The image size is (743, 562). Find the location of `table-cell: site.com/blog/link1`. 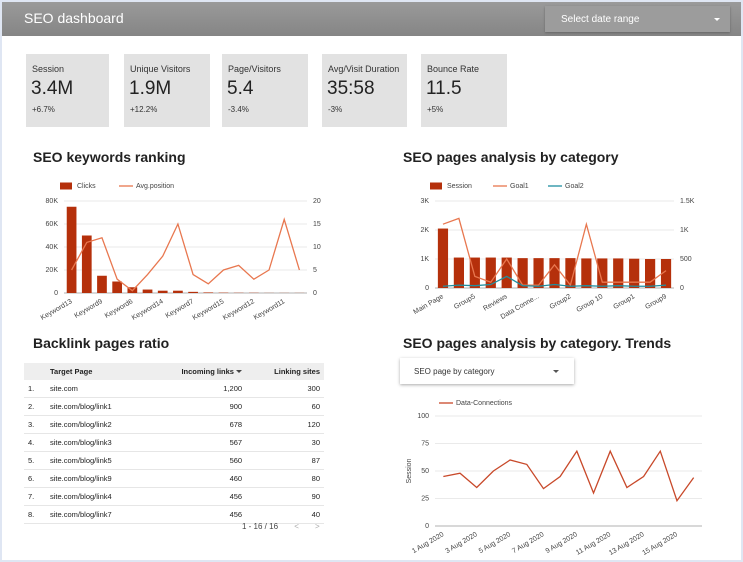

table-cell: site.com/blog/link1 is located at coordinates (96, 406).